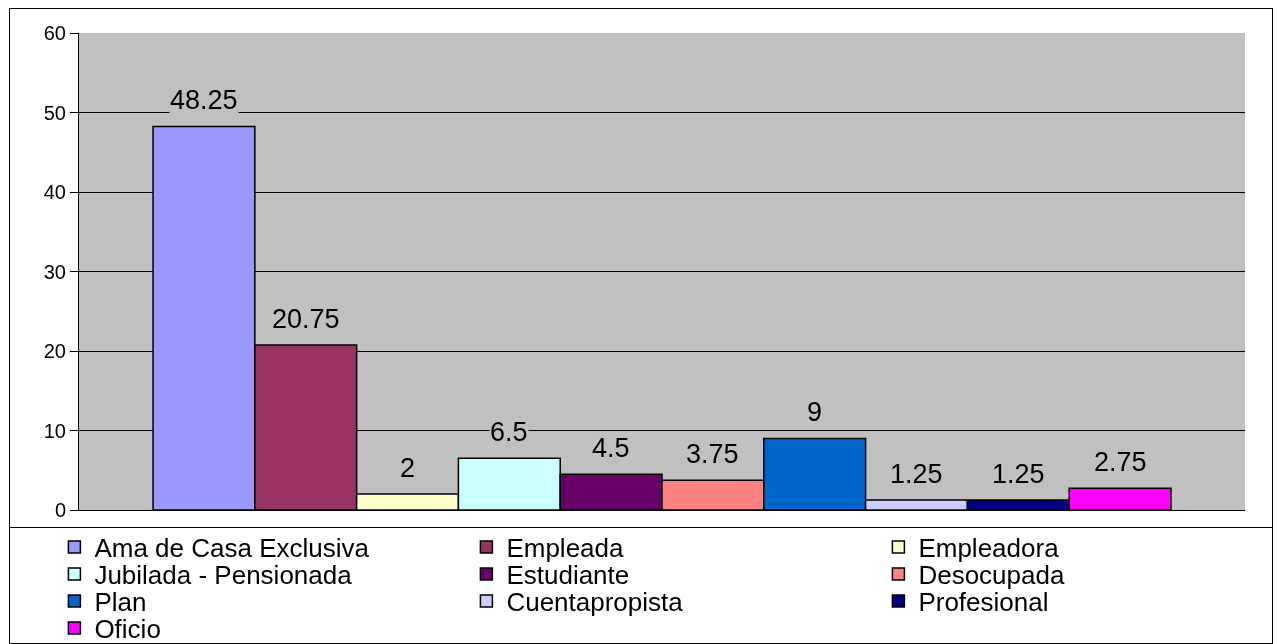 Image resolution: width=1277 pixels, height=644 pixels. Describe the element at coordinates (712, 454) in the screenshot. I see `data-label: 3.75` at that location.